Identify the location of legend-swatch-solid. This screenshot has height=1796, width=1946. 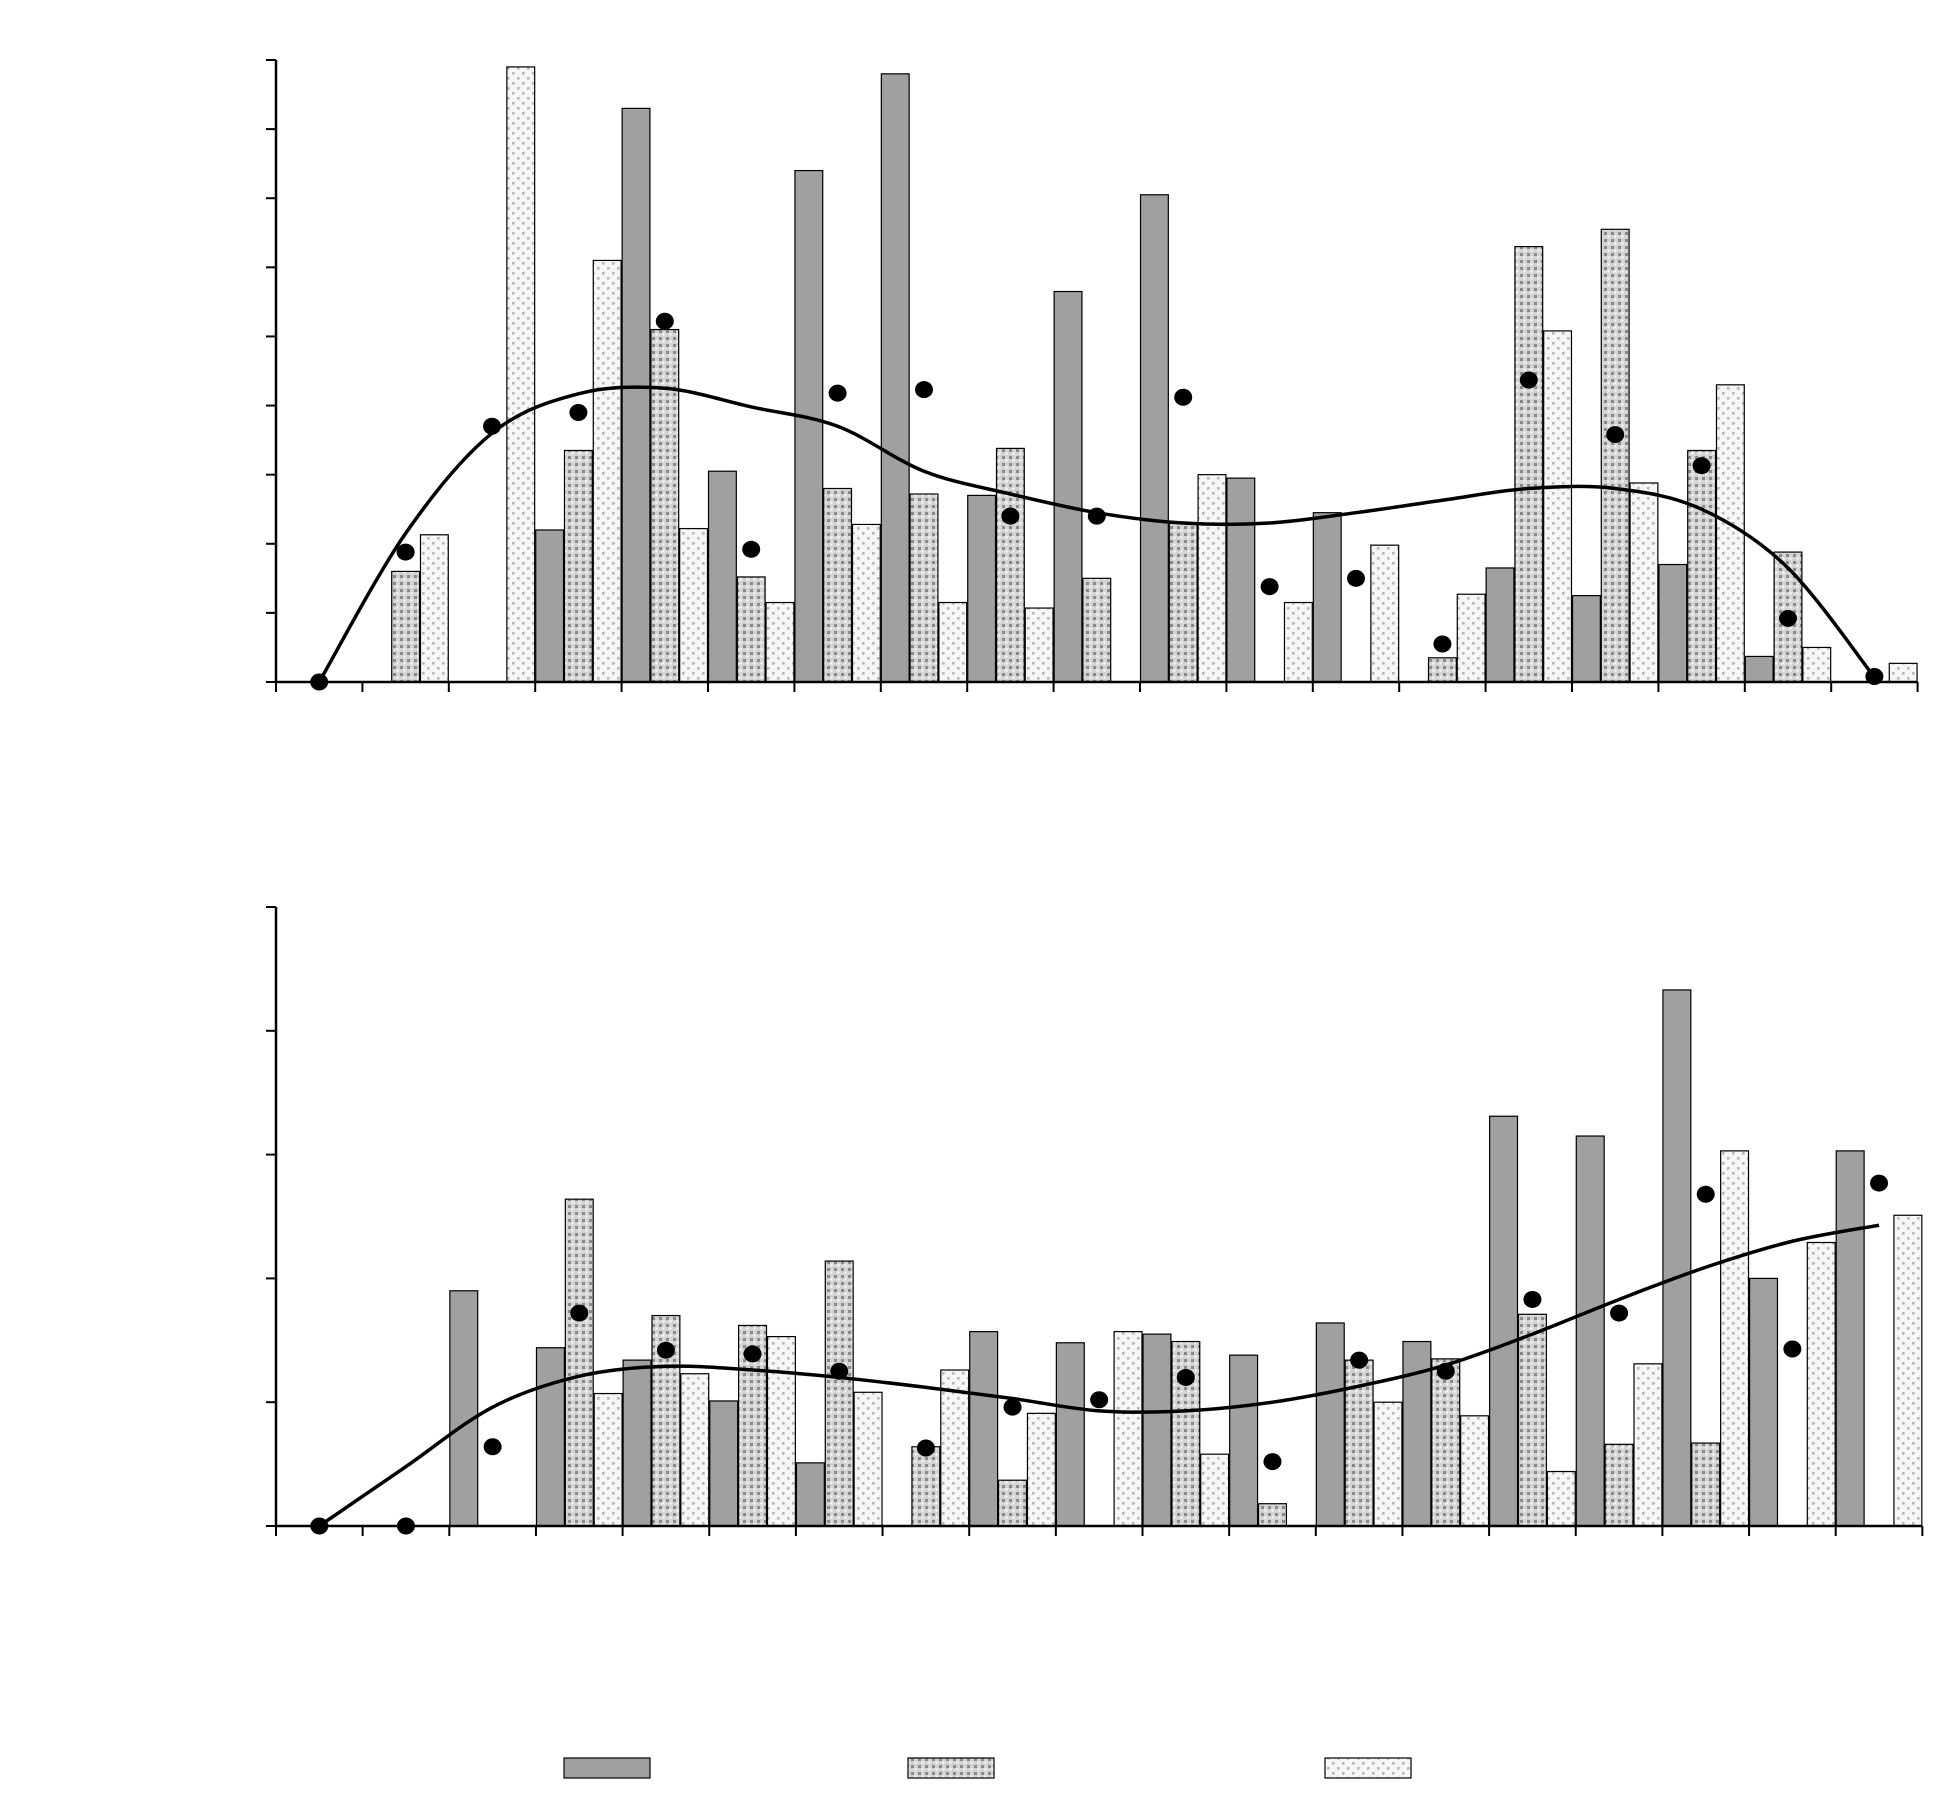
(607, 1768).